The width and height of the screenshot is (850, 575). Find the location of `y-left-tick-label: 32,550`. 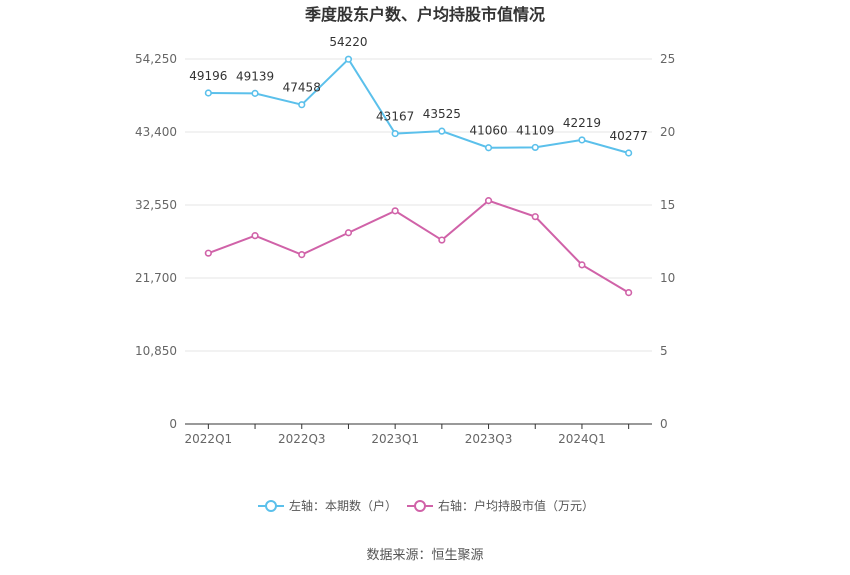

y-left-tick-label: 32,550 is located at coordinates (156, 205).